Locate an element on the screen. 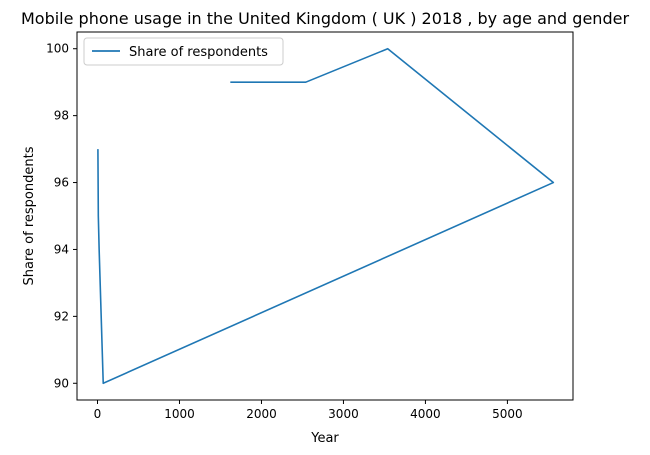 Image resolution: width=650 pixels, height=455 pixels. y-tick-label: 94 is located at coordinates (61, 249).